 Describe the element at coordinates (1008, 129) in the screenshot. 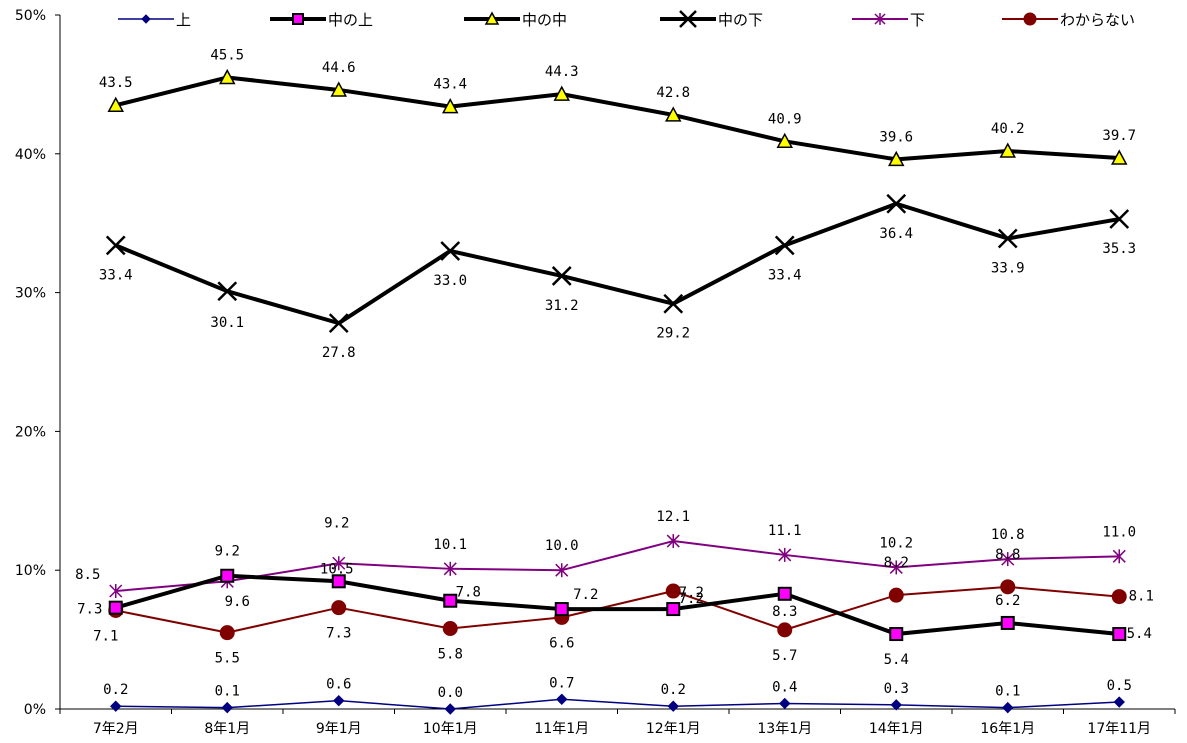

I see `data-label: 40.2` at that location.